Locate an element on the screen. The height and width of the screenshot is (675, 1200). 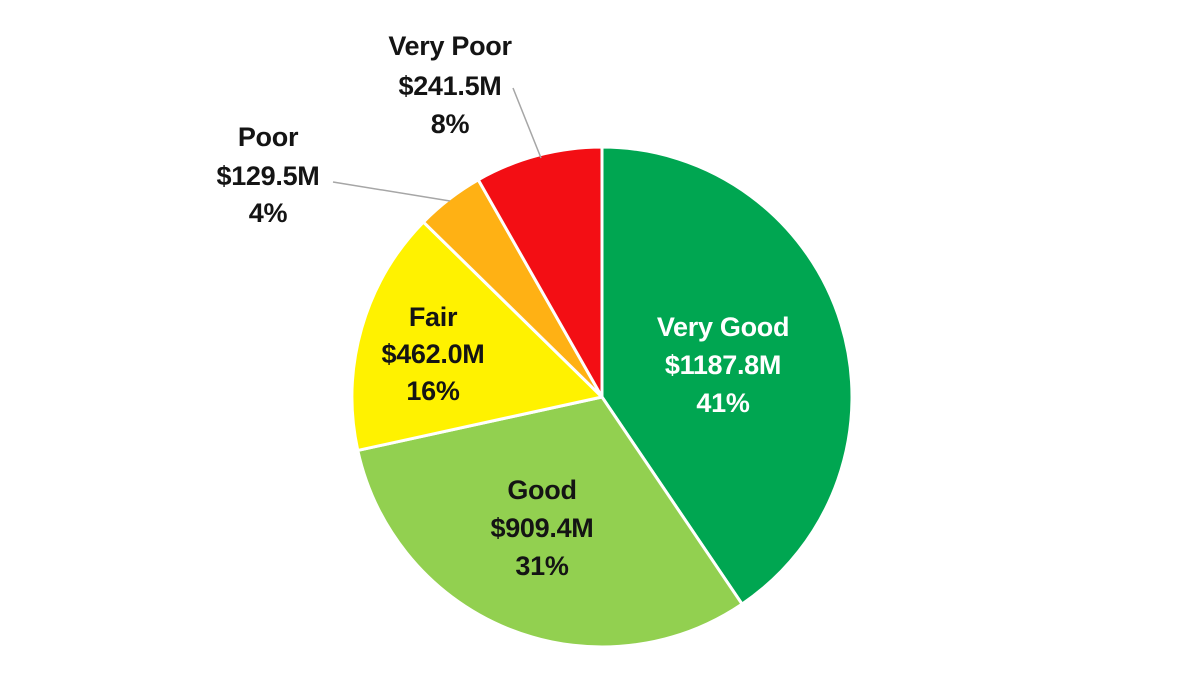
leader-line-very-poor is located at coordinates (527, 123).